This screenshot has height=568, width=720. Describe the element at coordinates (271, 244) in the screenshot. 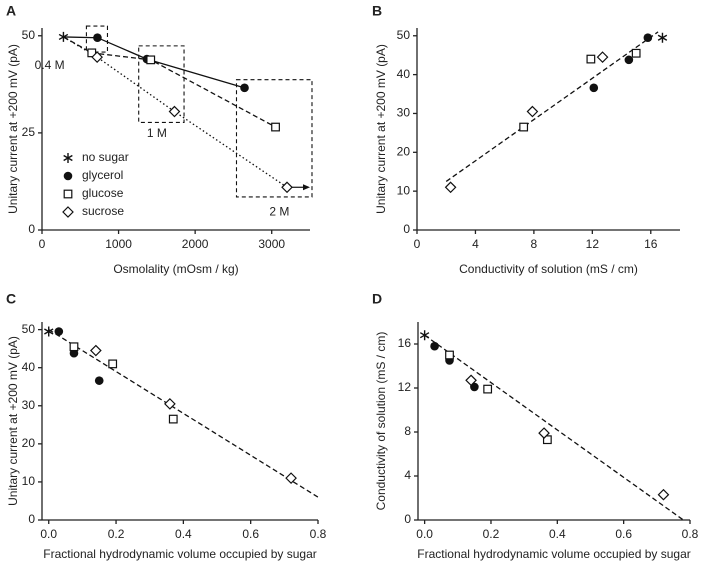

I see `x-tick-label: 3000` at that location.